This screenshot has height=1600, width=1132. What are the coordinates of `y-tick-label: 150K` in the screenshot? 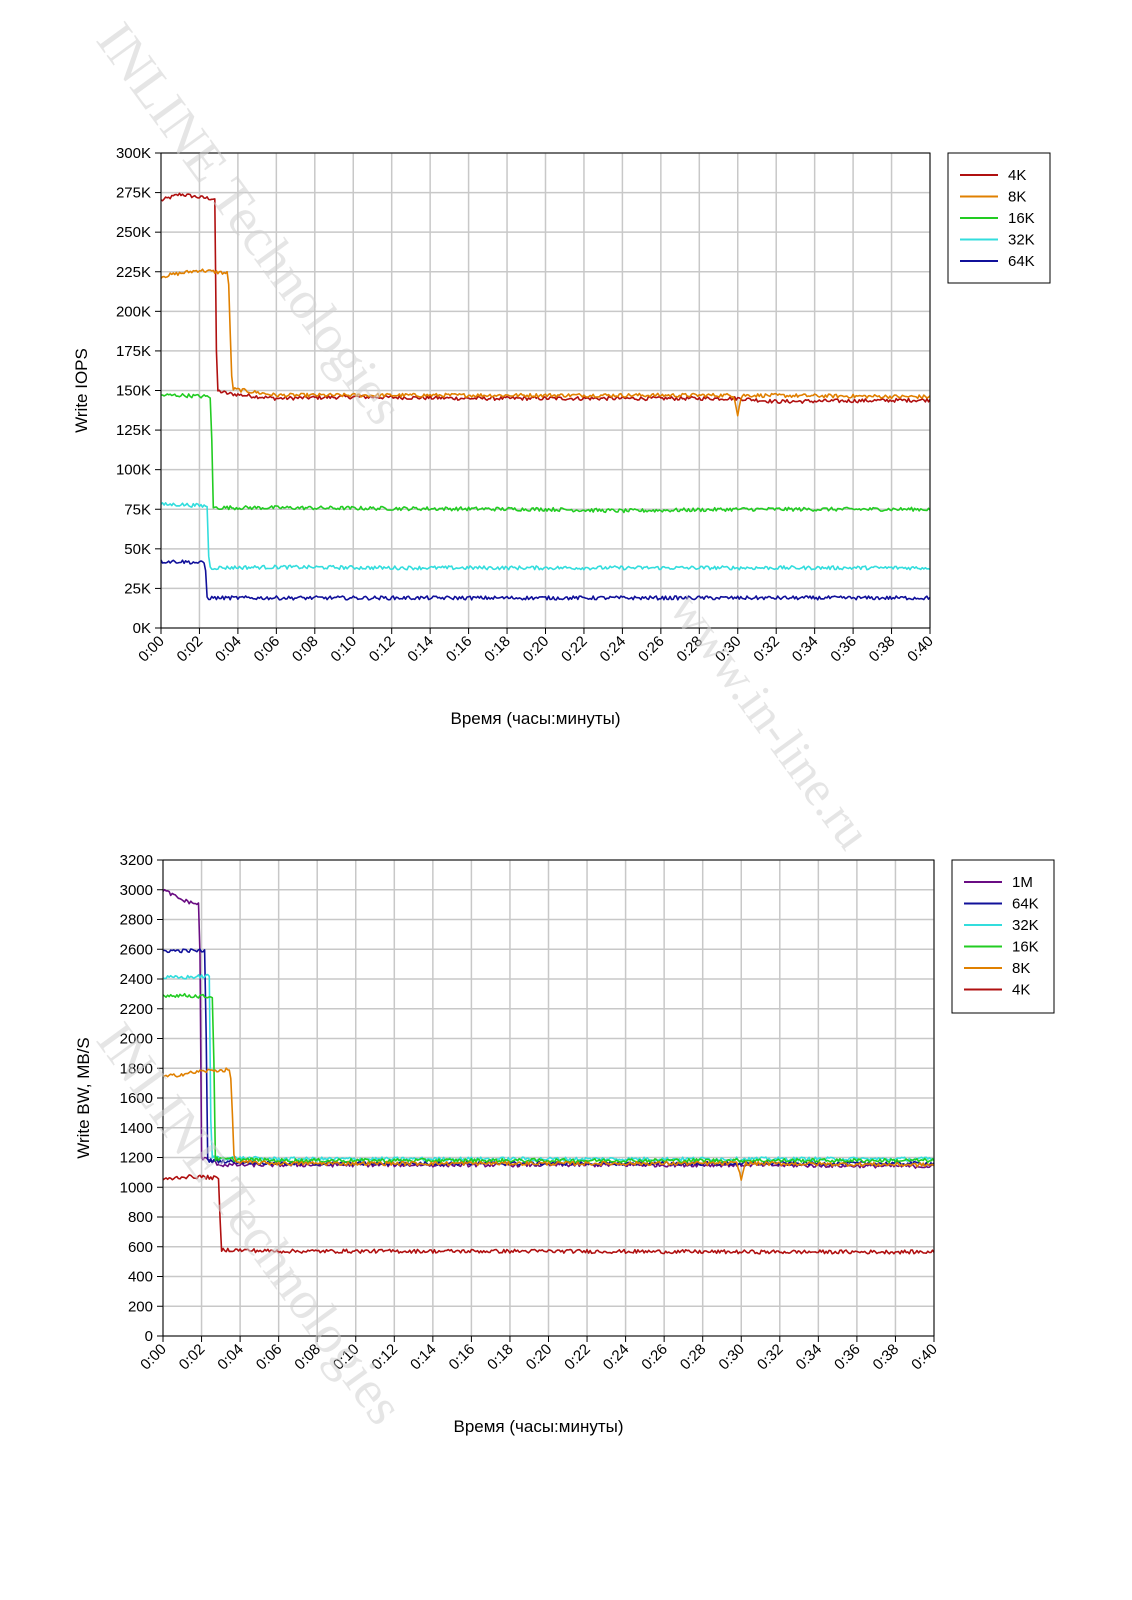 It's located at (133, 391).